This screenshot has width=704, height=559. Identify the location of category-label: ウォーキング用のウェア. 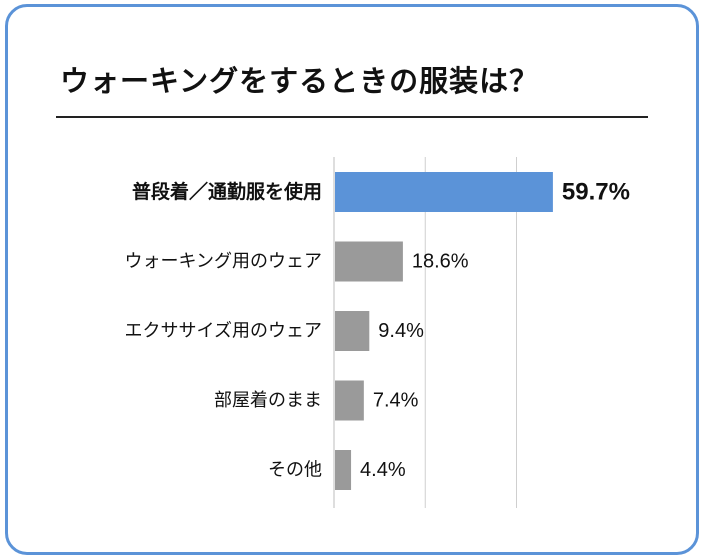
(223, 261).